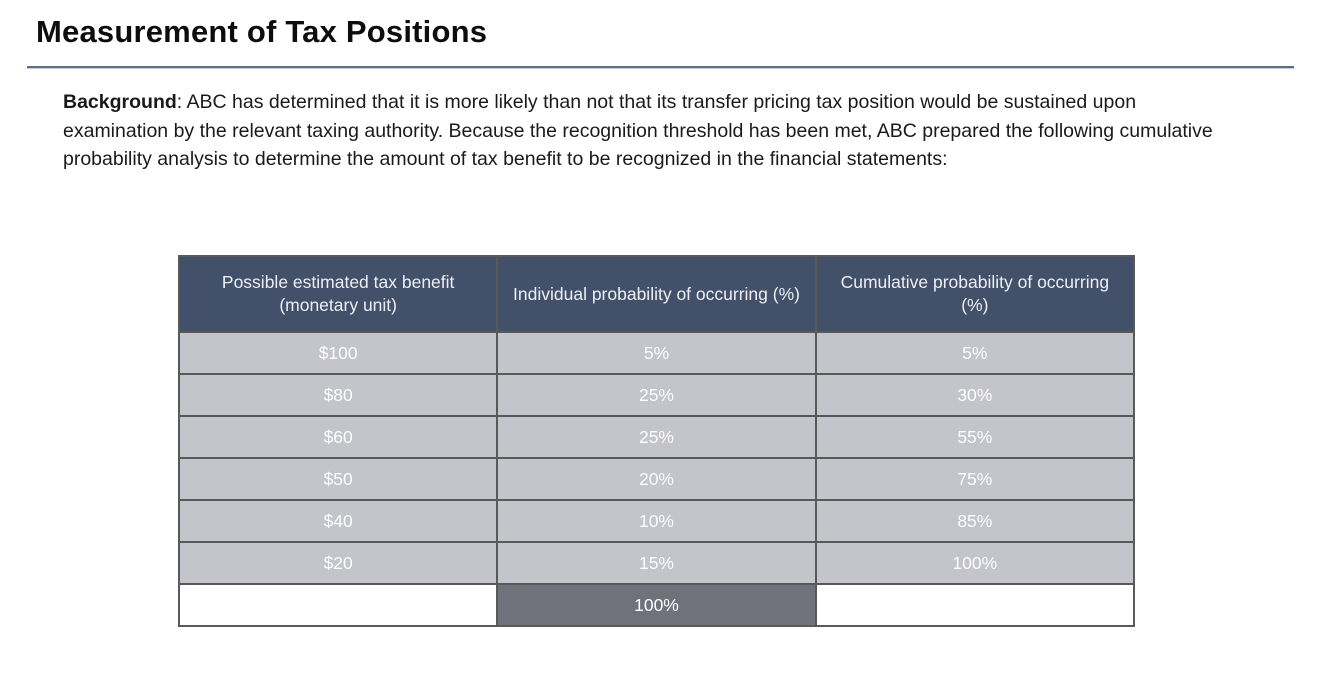  I want to click on header-individual-probability: Individual probability of occurring (%), so click(656, 294).